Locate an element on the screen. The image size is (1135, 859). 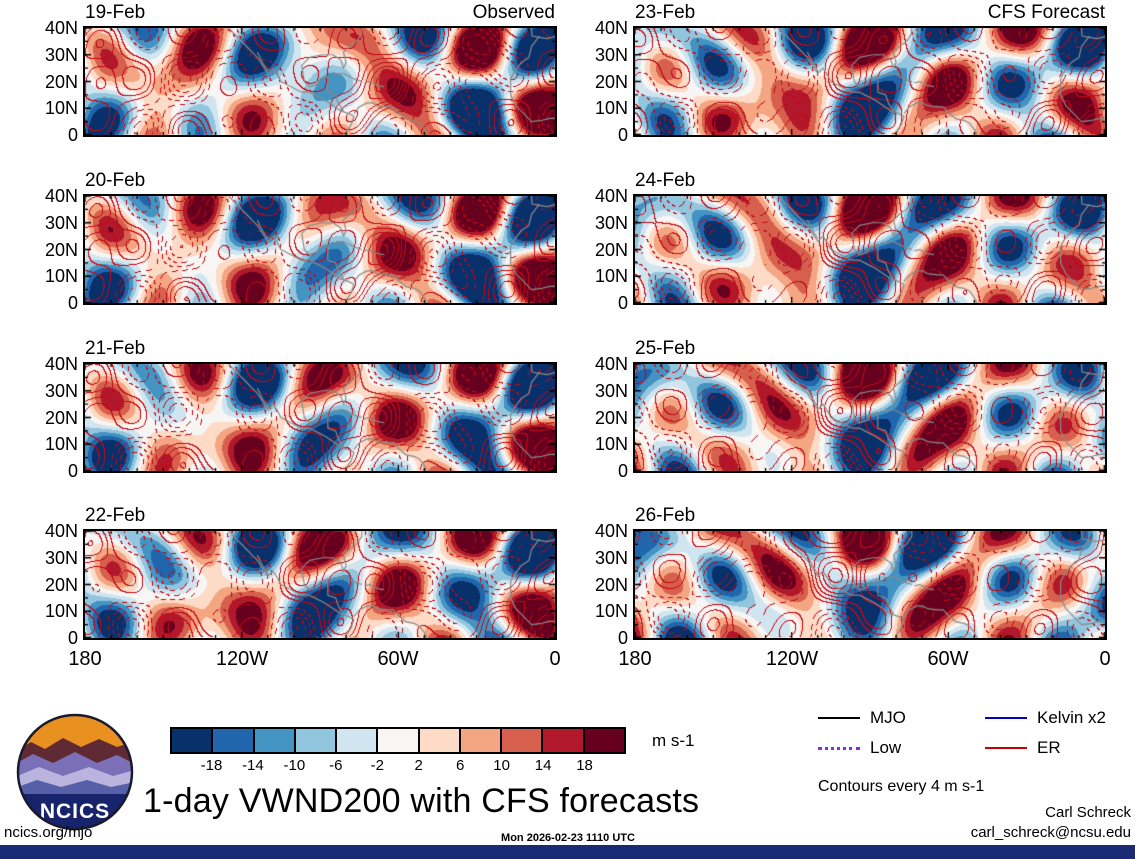
colorbar: -18 -14 -10 -6 -2 2 6 10 14 18 is located at coordinates (398, 750).